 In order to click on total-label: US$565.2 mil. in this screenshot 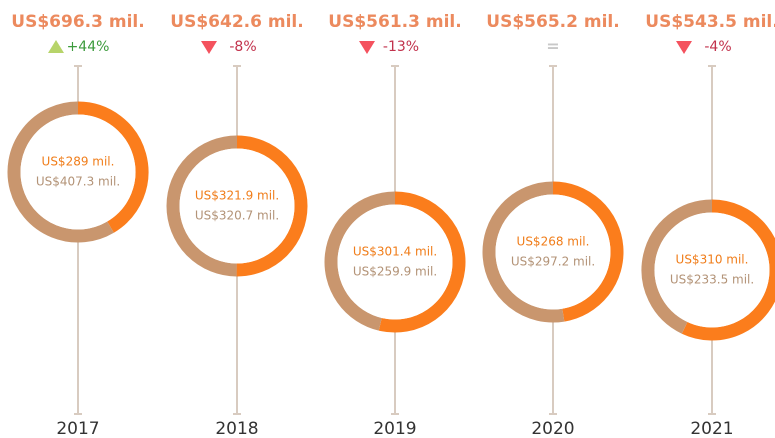, I will do `click(552, 22)`.